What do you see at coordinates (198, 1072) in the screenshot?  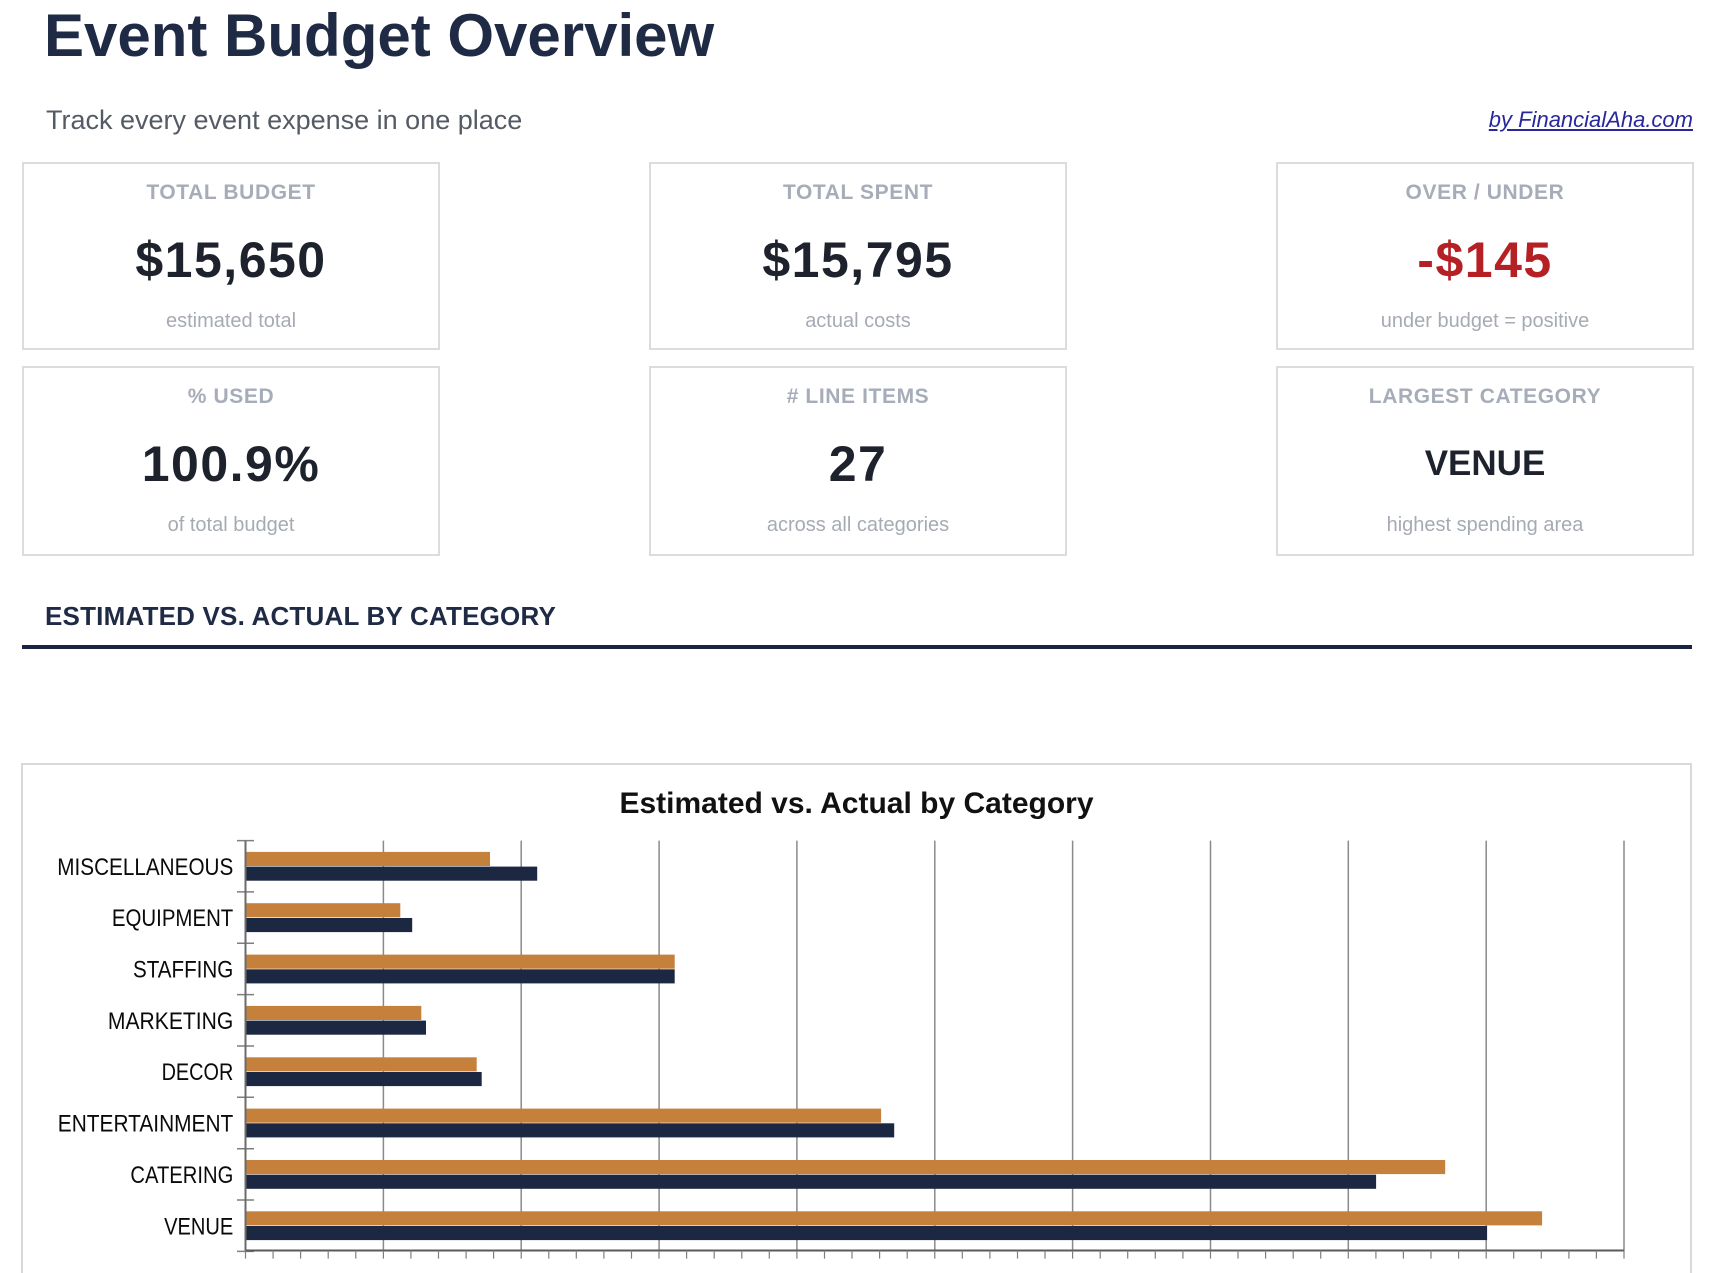 I see `svg-text: DECOR` at bounding box center [198, 1072].